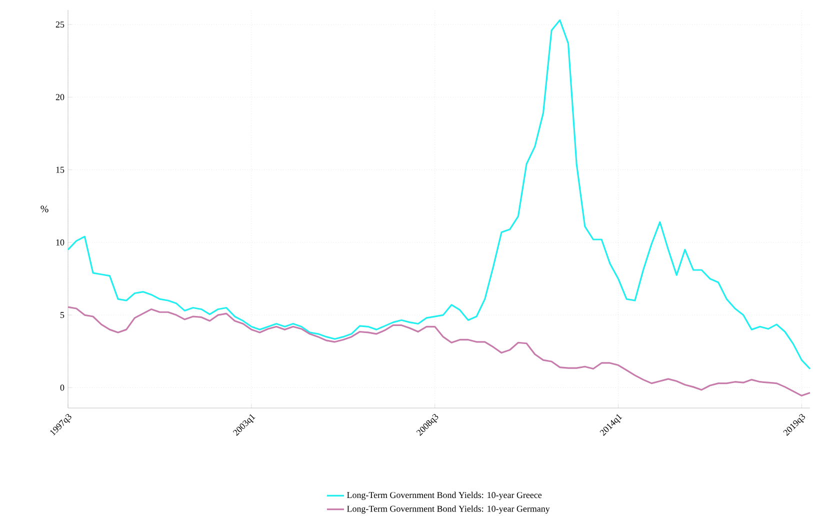 Image resolution: width=813 pixels, height=527 pixels. Describe the element at coordinates (448, 509) in the screenshot. I see `legend-label: Long-Term Government Bond Yields: 10-year Germany` at that location.